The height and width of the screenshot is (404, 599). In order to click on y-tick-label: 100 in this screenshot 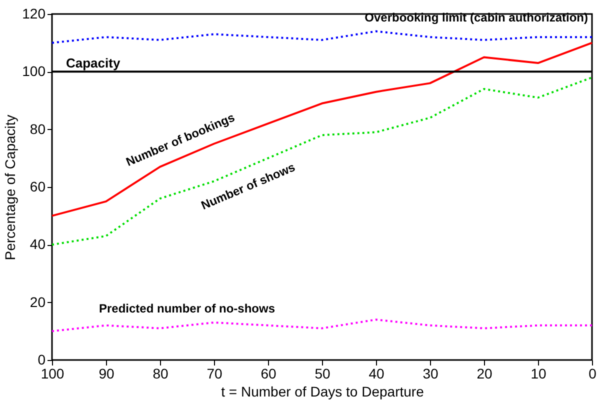, I will do `click(34, 71)`.